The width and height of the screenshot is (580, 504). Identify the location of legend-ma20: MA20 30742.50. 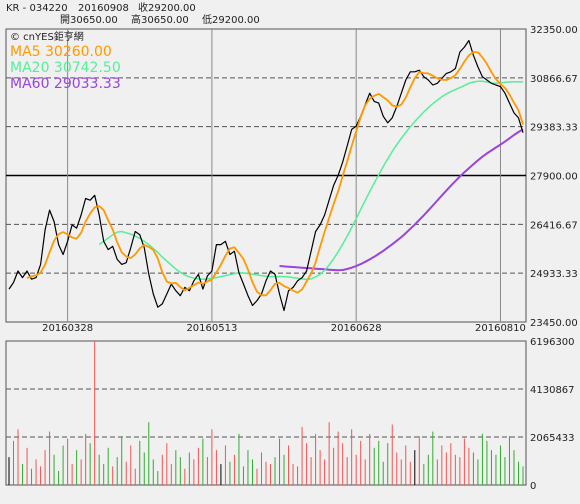
(65, 68).